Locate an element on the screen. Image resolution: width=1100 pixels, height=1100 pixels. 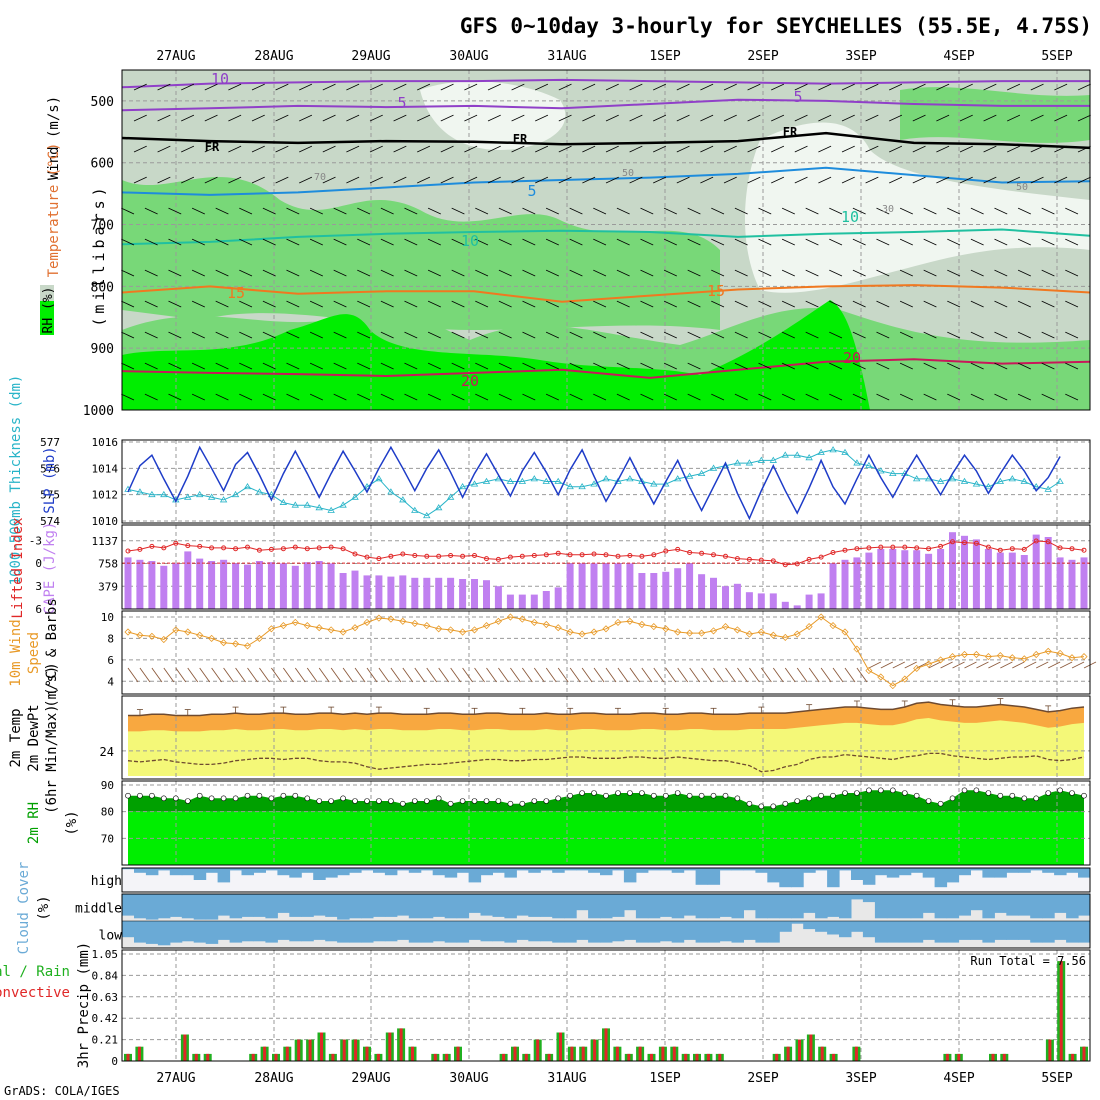
rh2m-panel: 70 80 90 is located at coordinates (596, 822).